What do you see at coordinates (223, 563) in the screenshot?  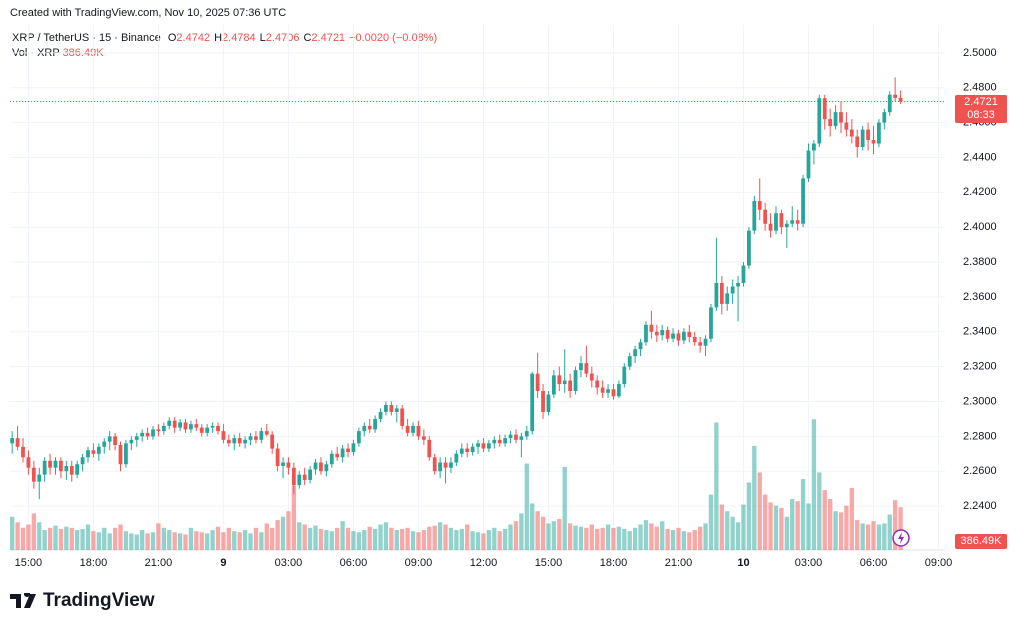 I see `x-tick-label: 9` at bounding box center [223, 563].